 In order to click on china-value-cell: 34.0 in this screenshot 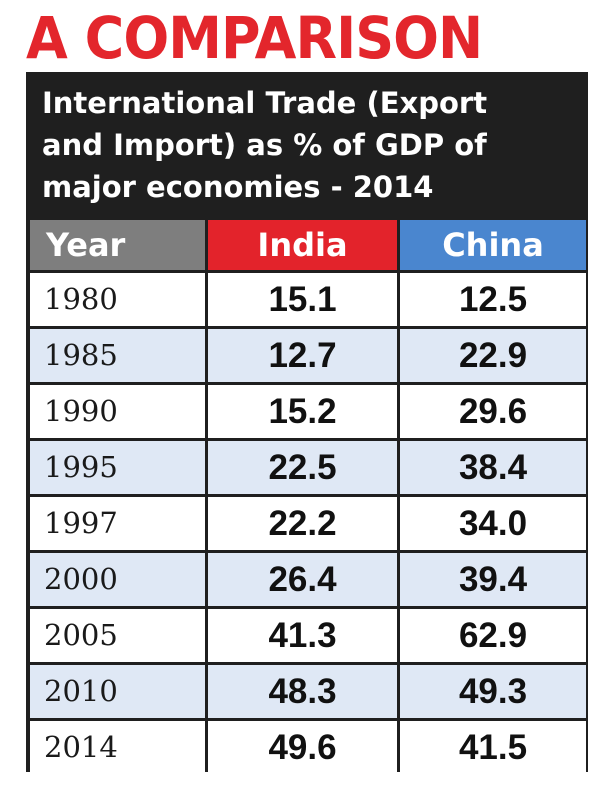, I will do `click(493, 523)`.